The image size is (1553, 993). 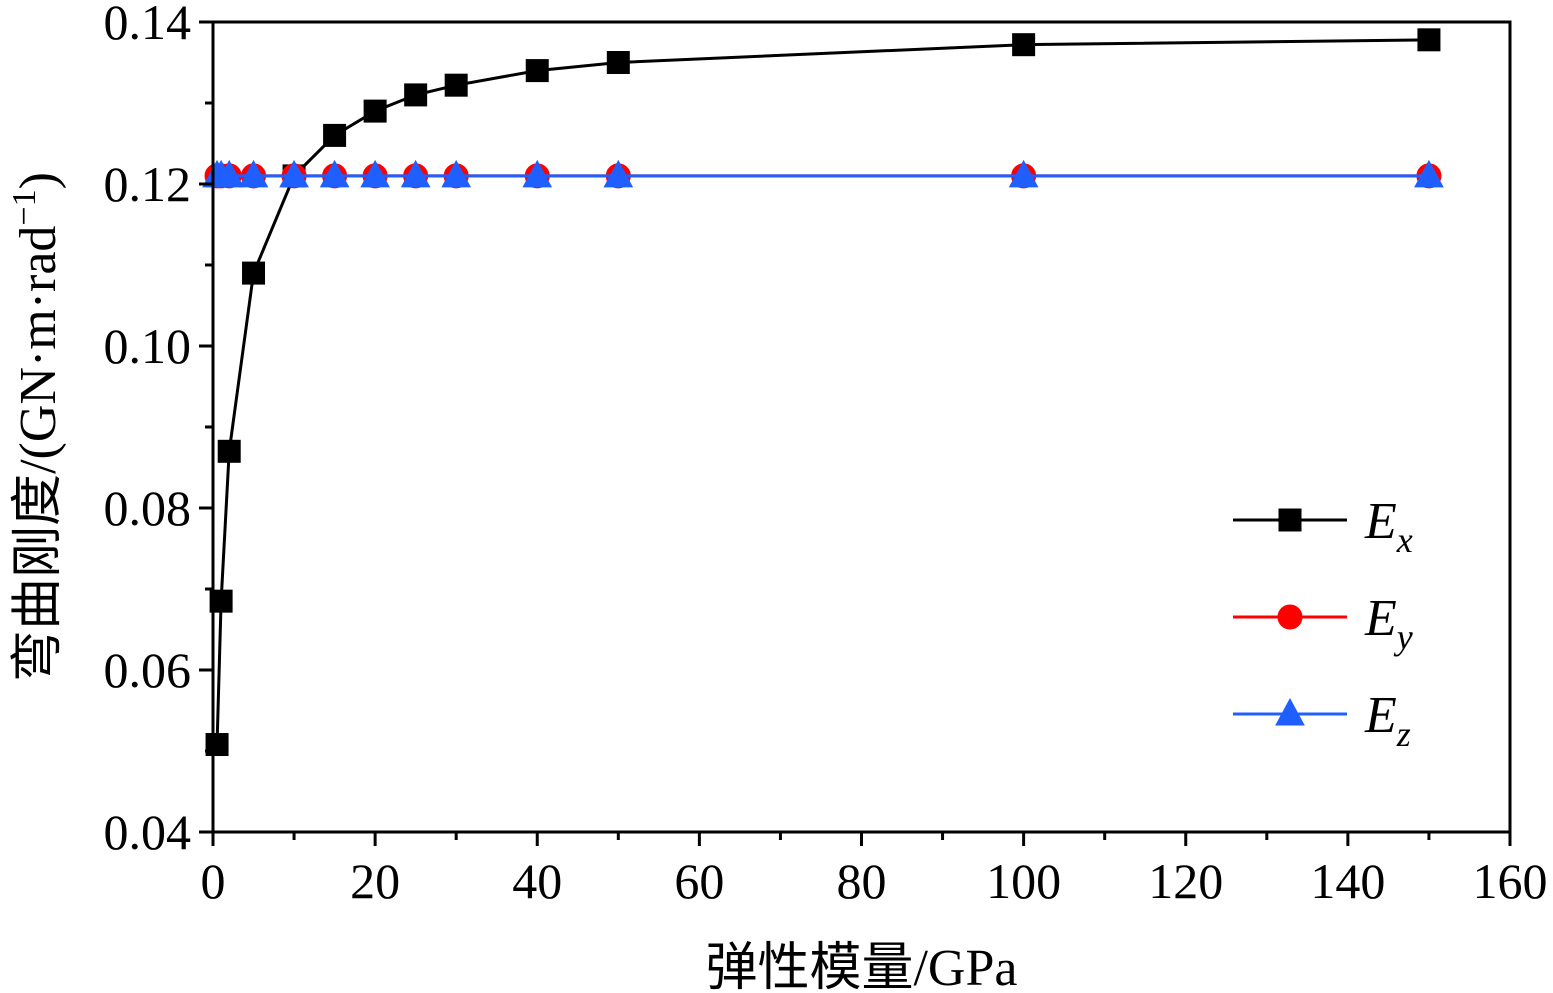 I want to click on y-tick-label: 0.06, so click(x=148, y=670).